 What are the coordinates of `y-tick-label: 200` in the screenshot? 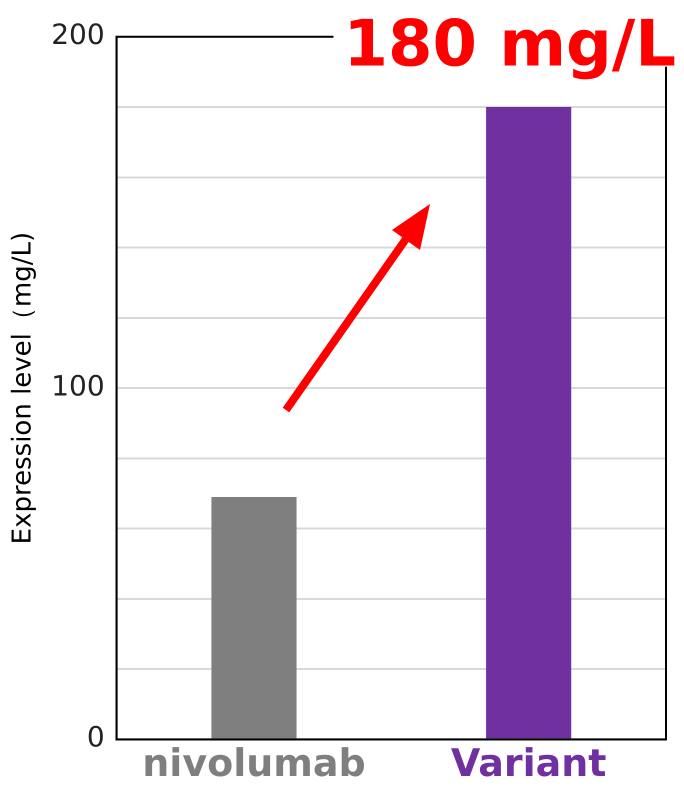 It's located at (78, 35).